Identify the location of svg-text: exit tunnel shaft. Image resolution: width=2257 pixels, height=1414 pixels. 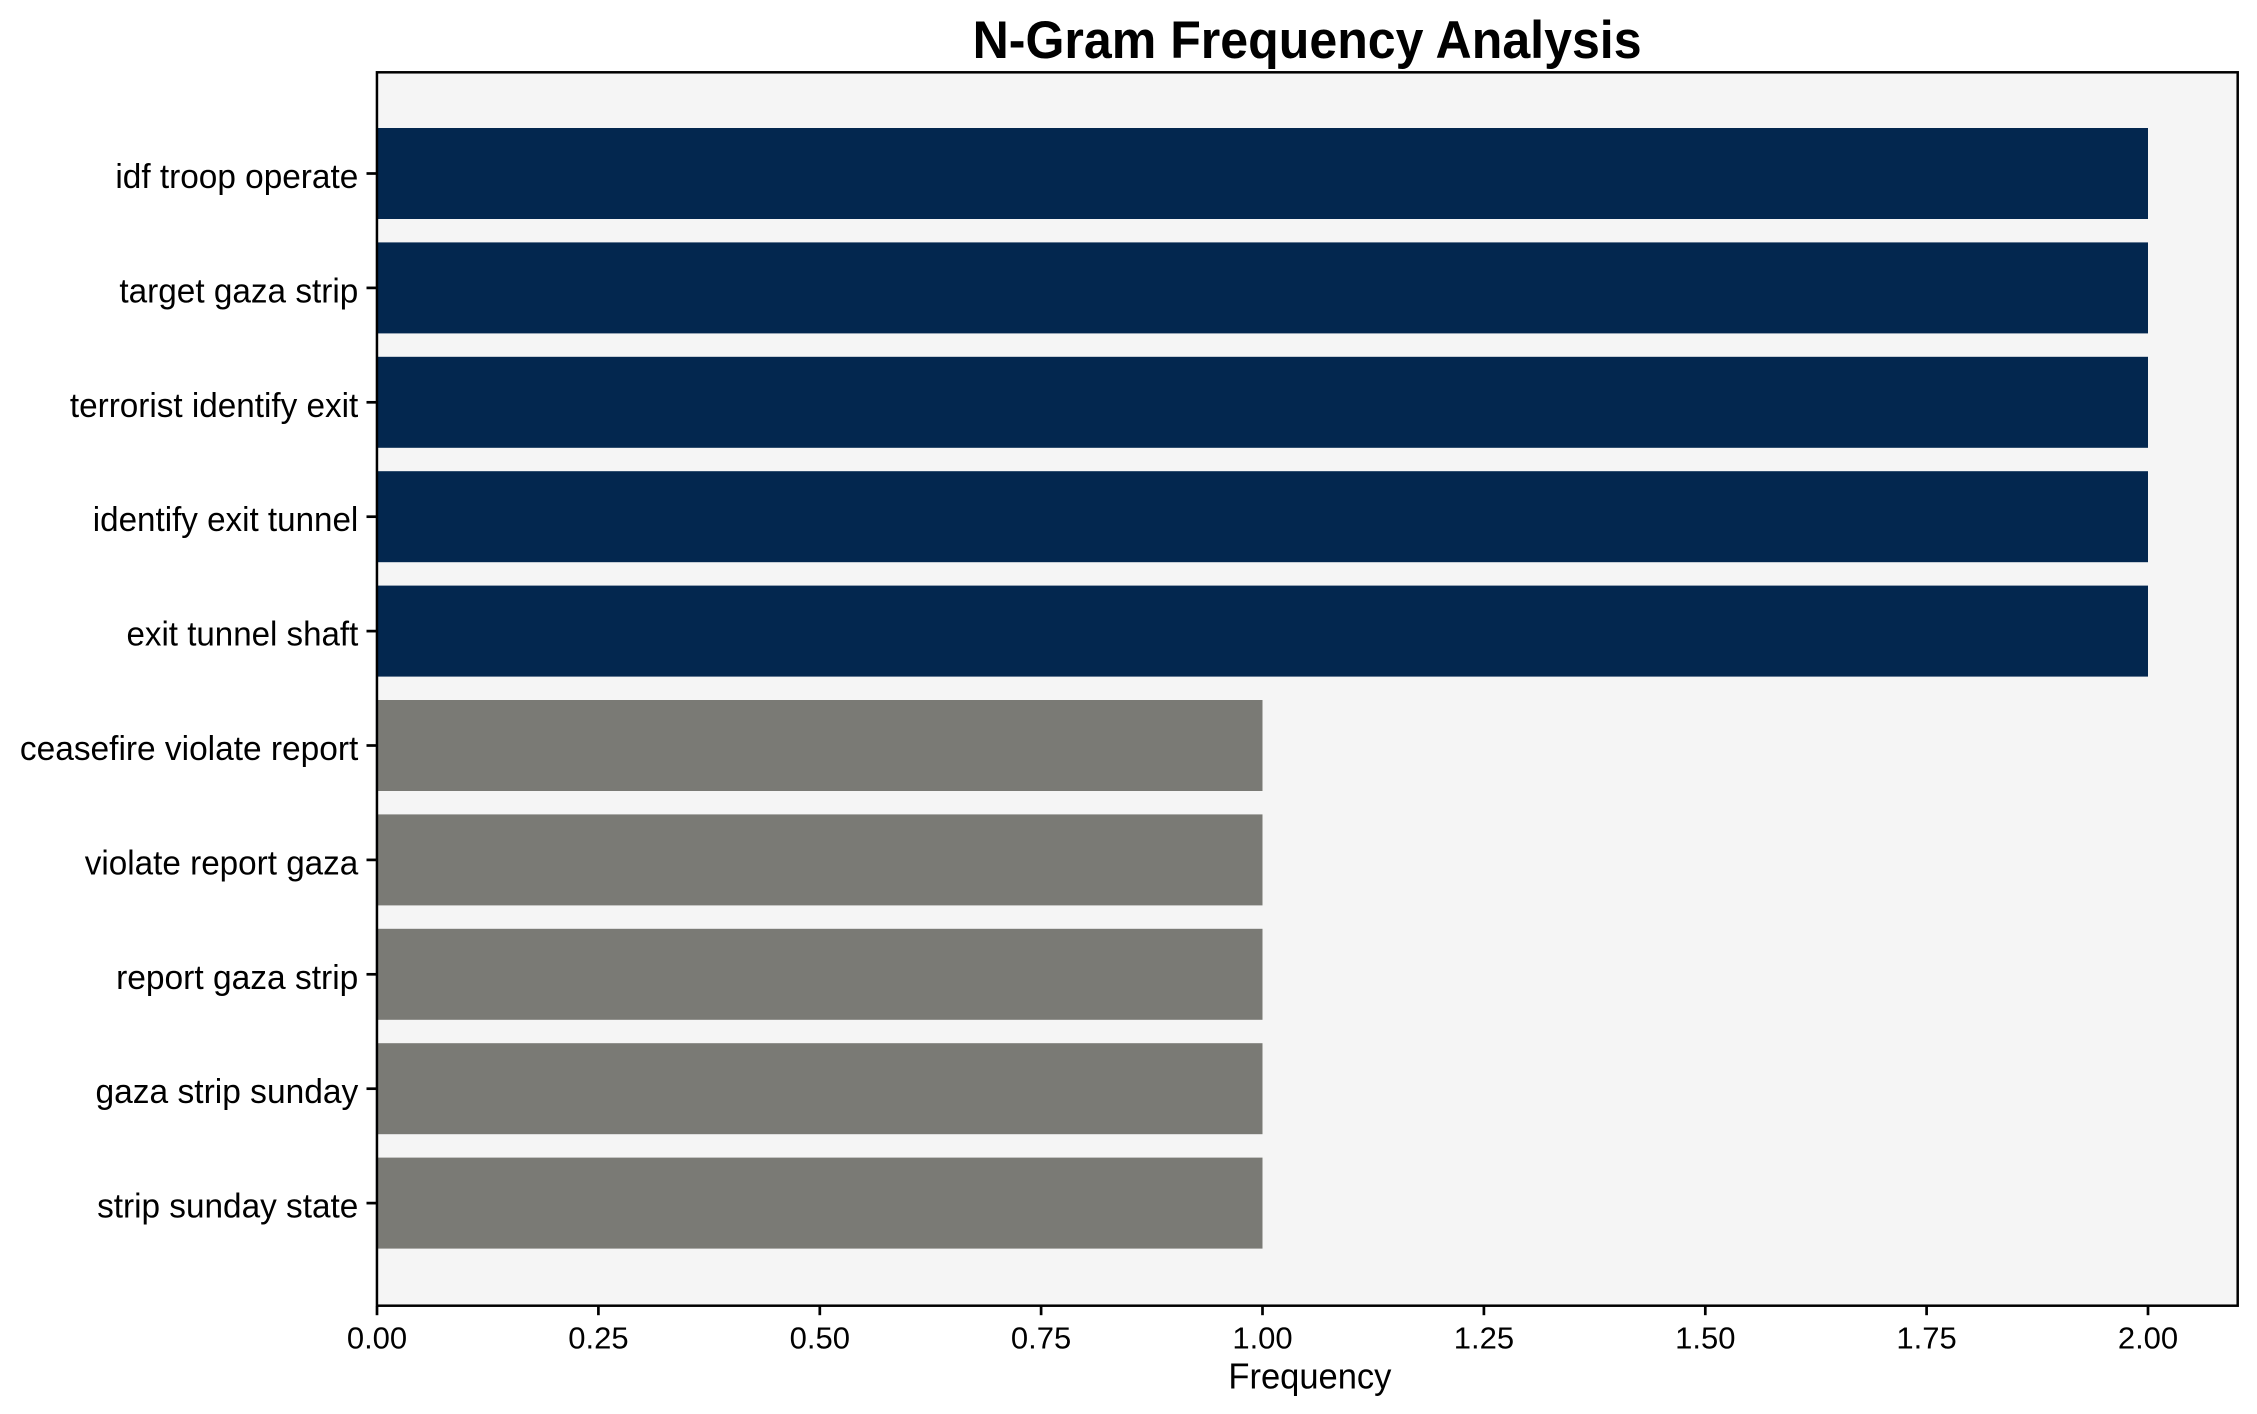
(243, 635).